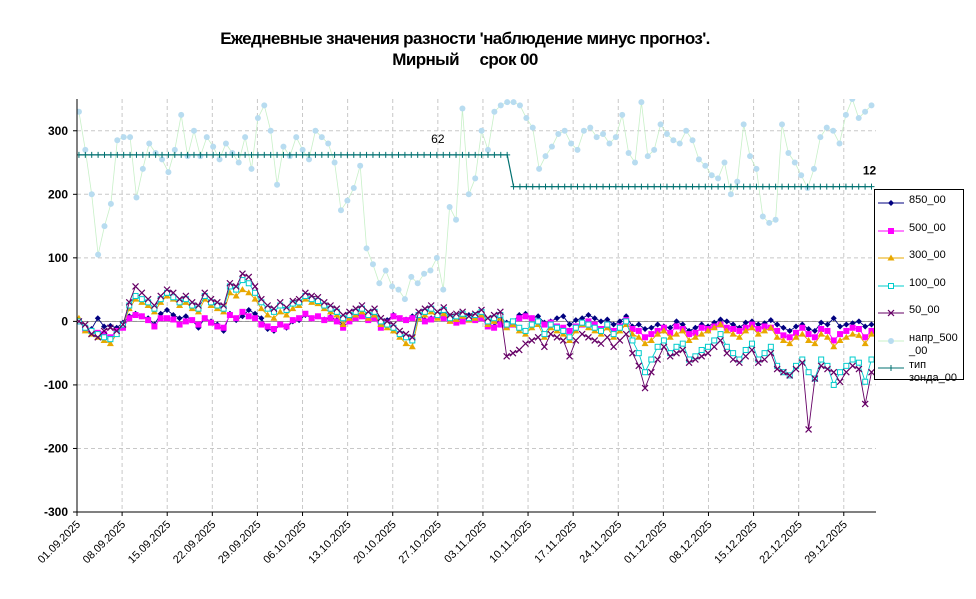  I want to click on x-tick-label: 01.12.2025, so click(645, 542).